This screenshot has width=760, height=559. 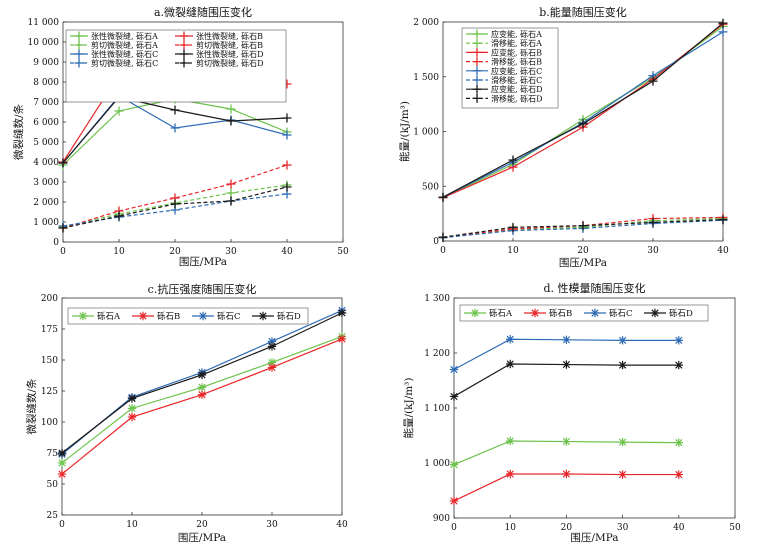 What do you see at coordinates (437, 464) in the screenshot?
I see `y-tick-label: 1 000` at bounding box center [437, 464].